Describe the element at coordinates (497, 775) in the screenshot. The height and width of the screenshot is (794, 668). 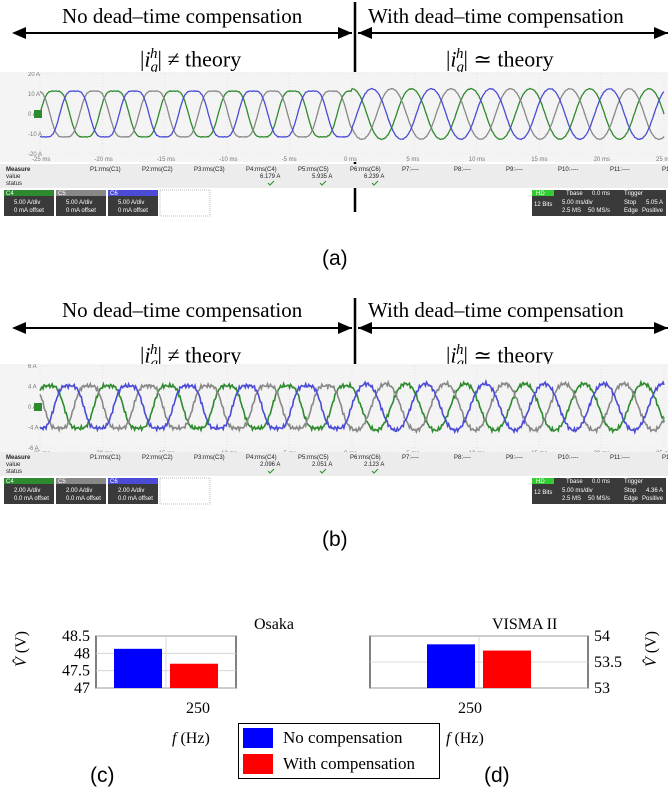
I see `panel-label-d: (d)` at that location.